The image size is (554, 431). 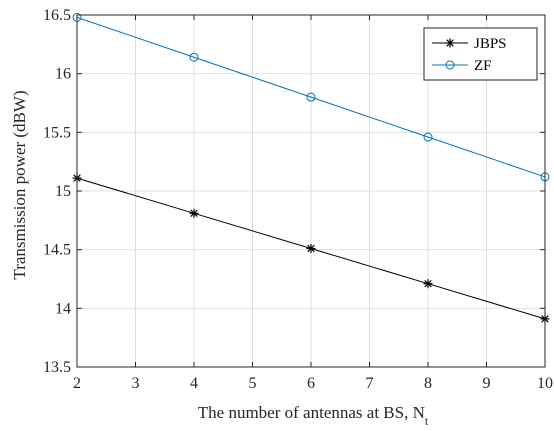 What do you see at coordinates (57, 367) in the screenshot?
I see `y-tick-label: 13.5` at bounding box center [57, 367].